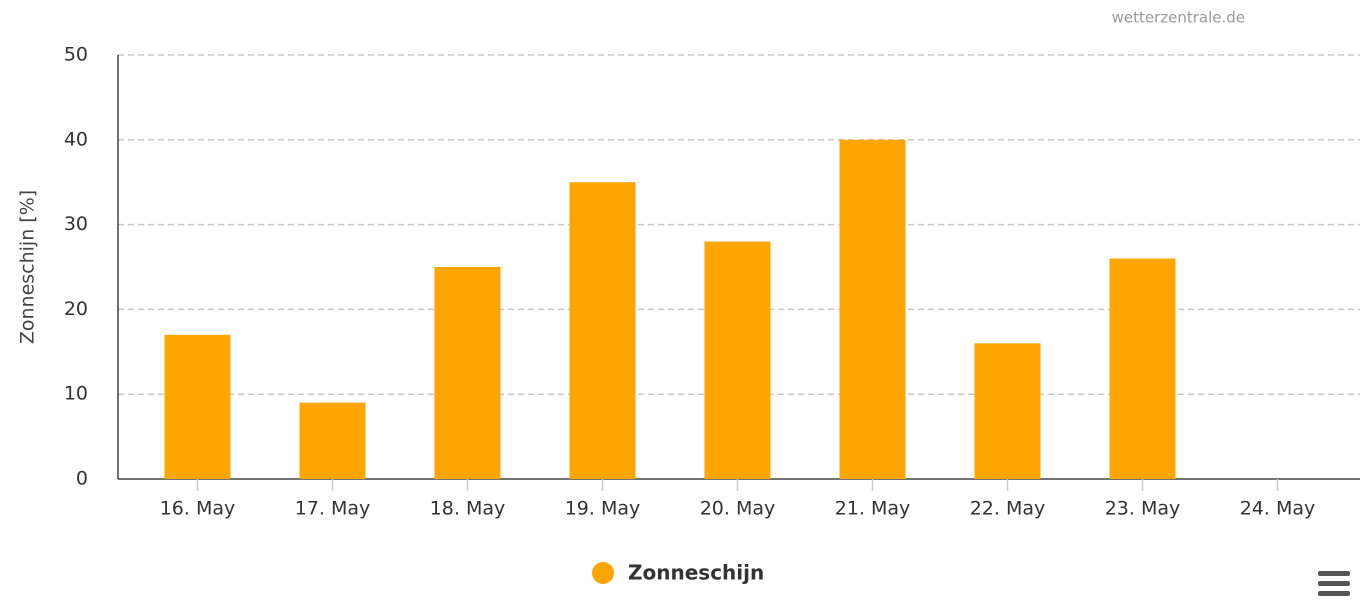 Image resolution: width=1372 pixels, height=604 pixels. What do you see at coordinates (198, 509) in the screenshot?
I see `x-tick-label: 16. May` at bounding box center [198, 509].